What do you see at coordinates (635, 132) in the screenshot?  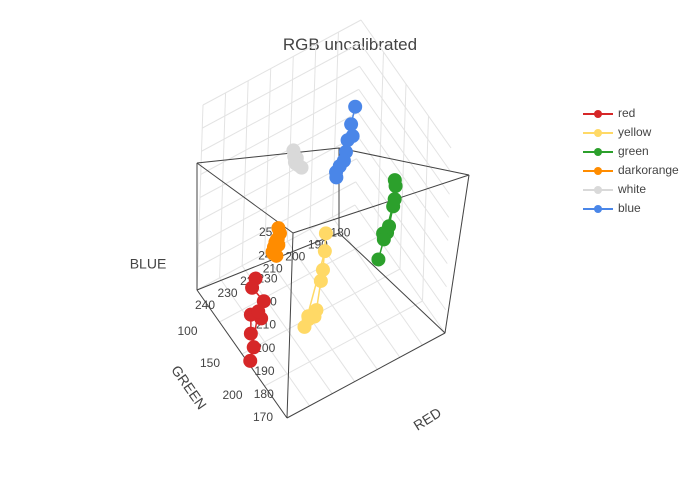 I see `legend-label: yellow` at bounding box center [635, 132].